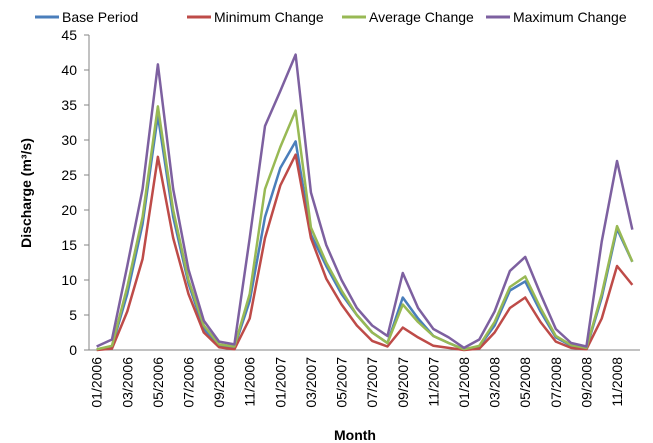 The image size is (653, 443). Describe the element at coordinates (158, 382) in the screenshot. I see `x-tick-label: 05/2006` at that location.